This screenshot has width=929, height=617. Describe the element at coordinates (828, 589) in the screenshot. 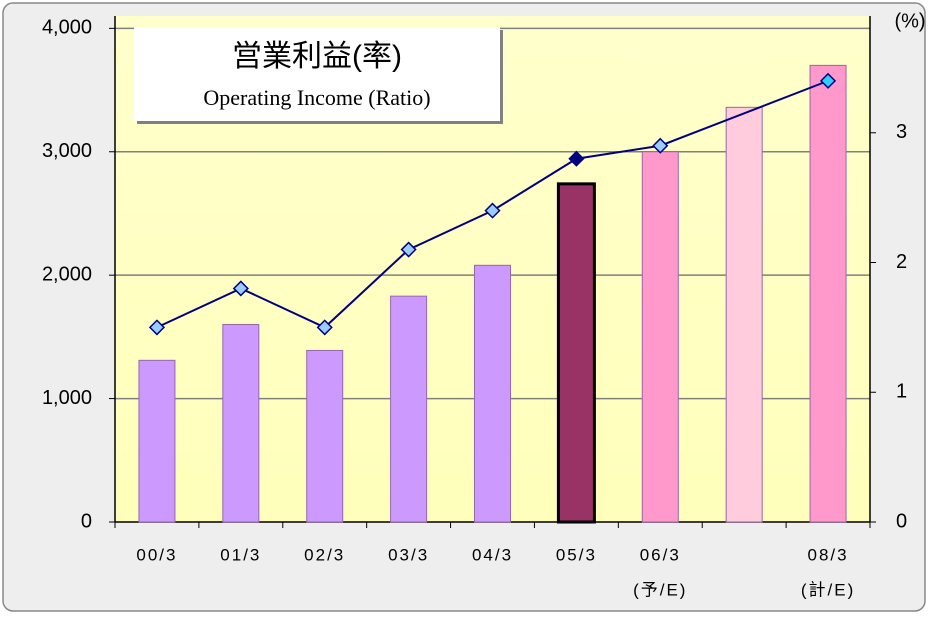

I see `x-tick-sublabel: (計/E)` at that location.